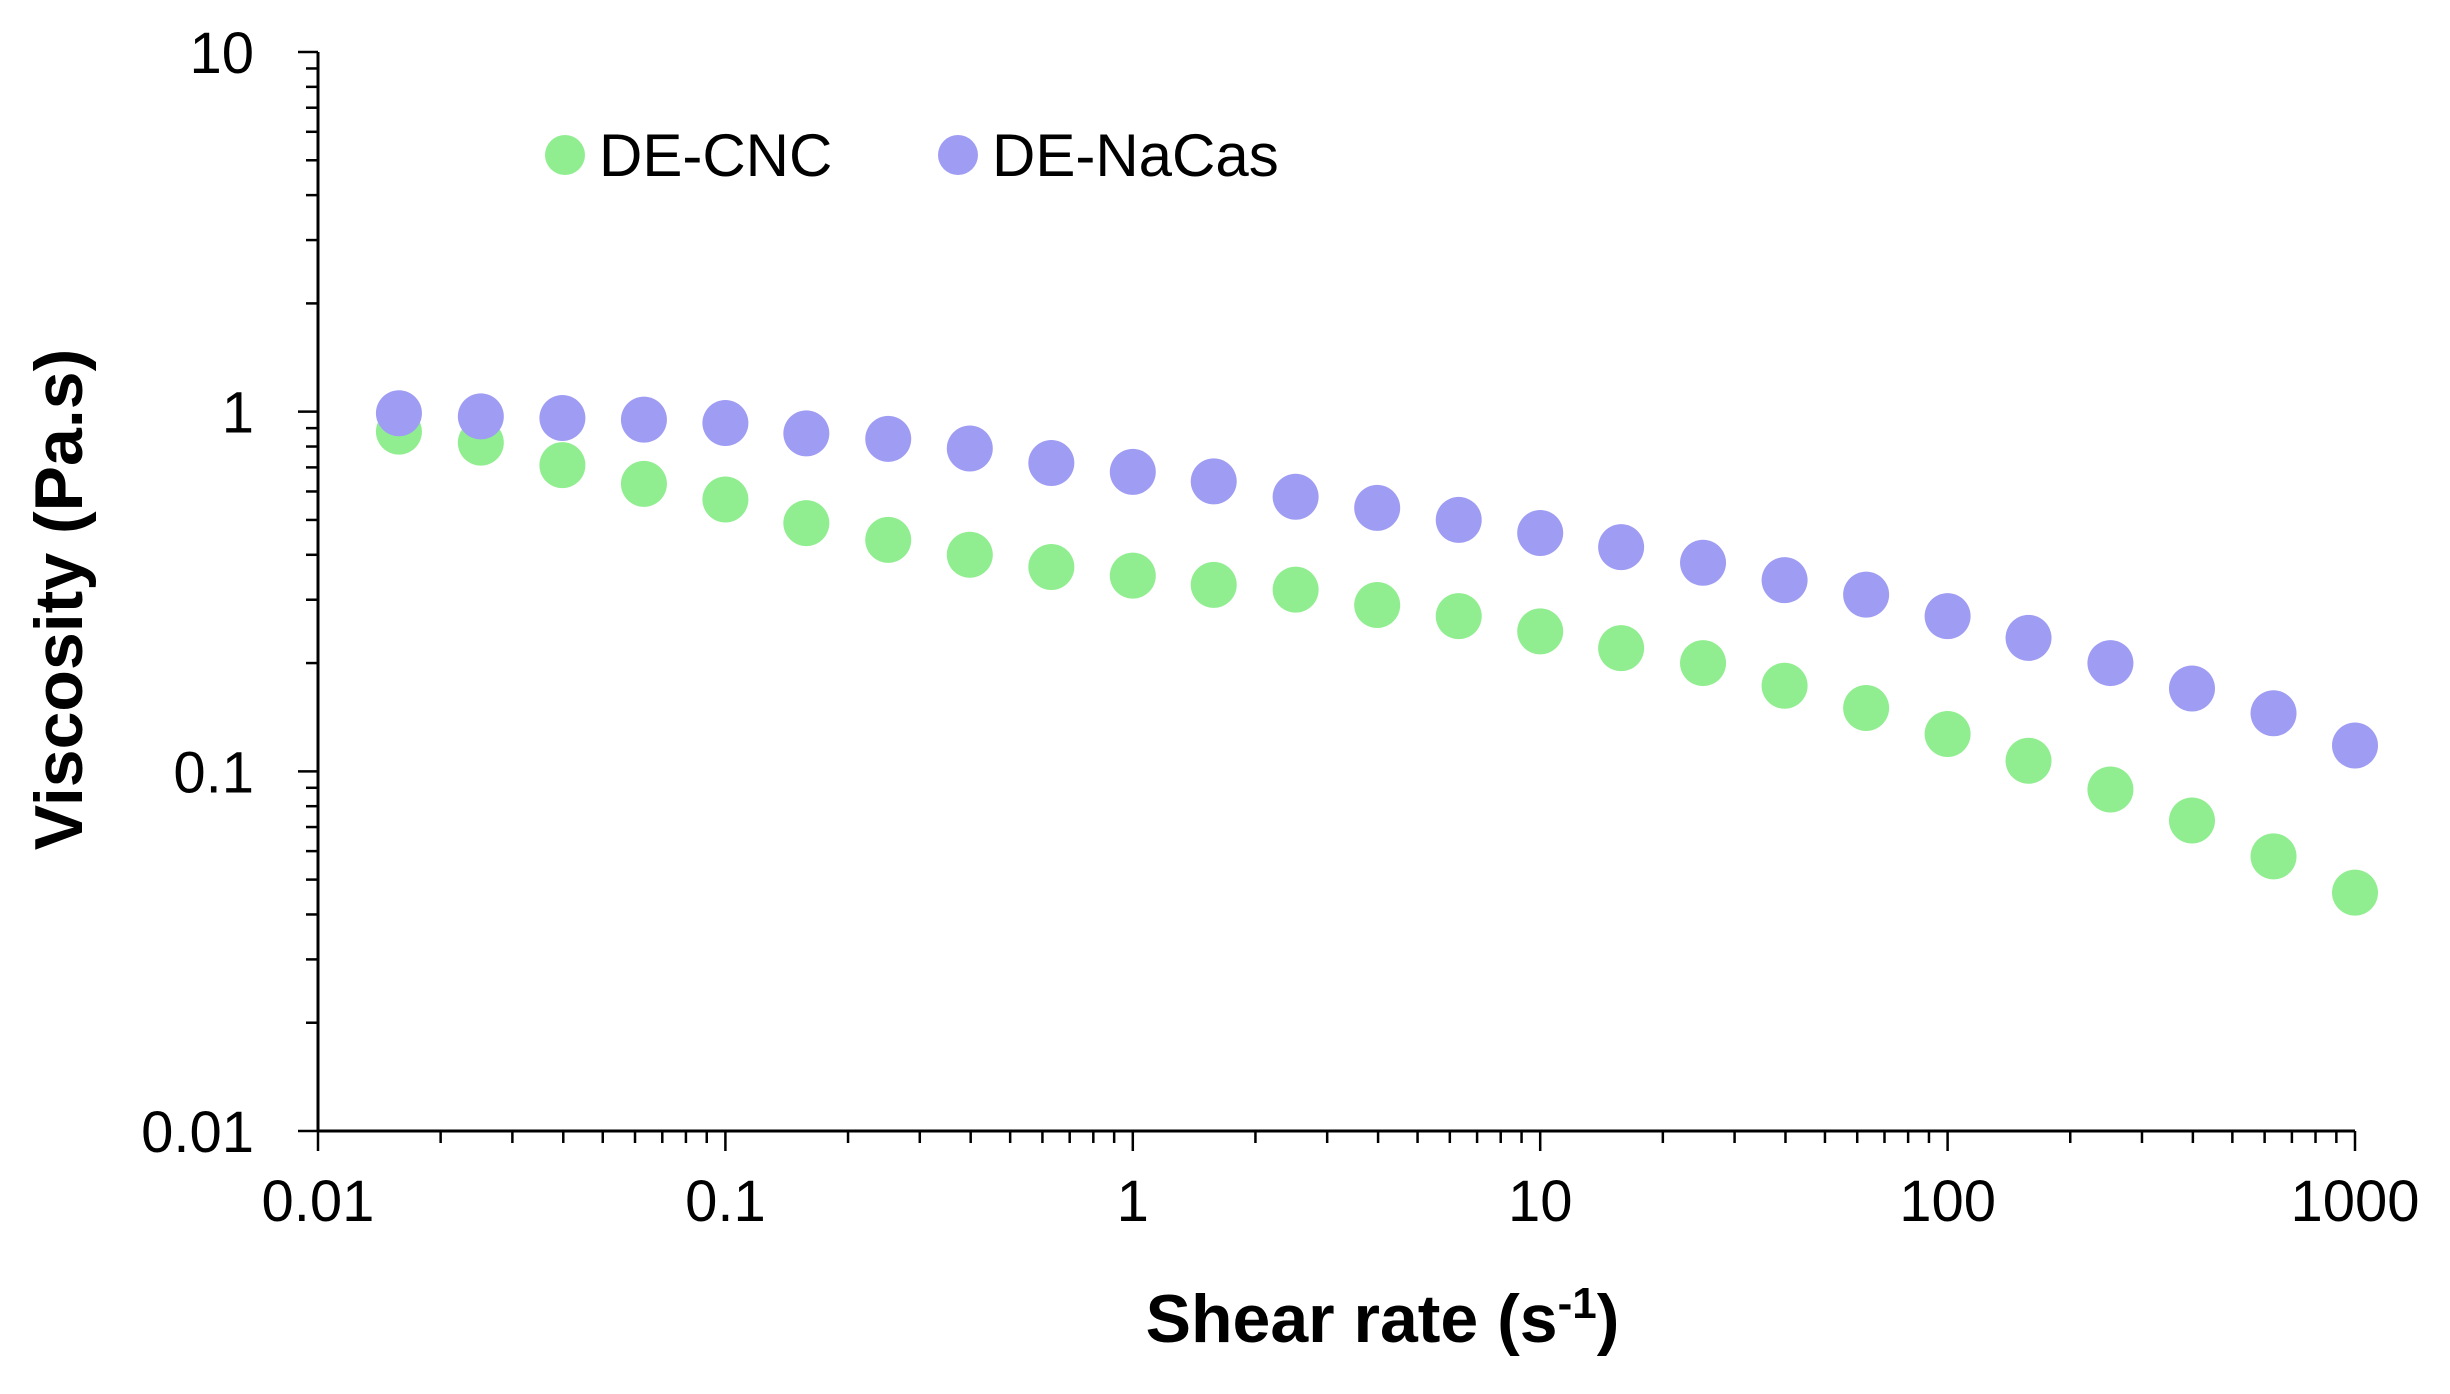 The width and height of the screenshot is (2450, 1394). I want to click on x-tick-label: 10, so click(1540, 1201).